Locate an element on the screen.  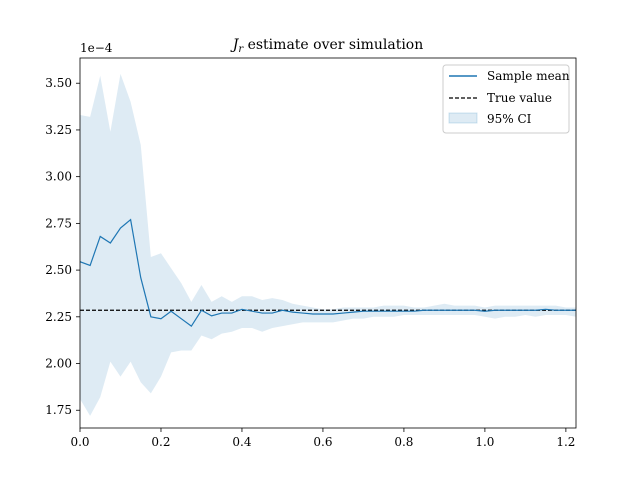
x-tick-label: 0.6 is located at coordinates (322, 442).